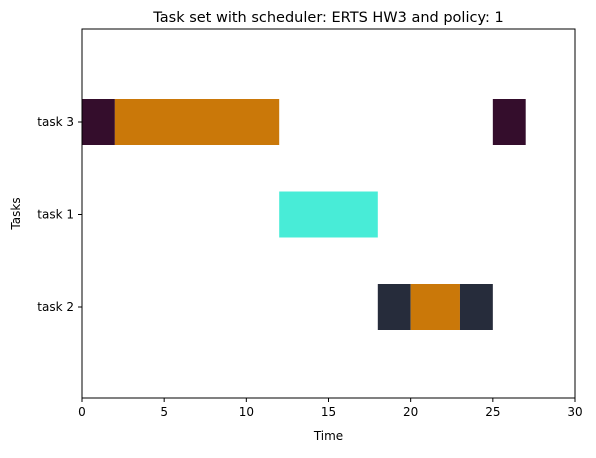 The height and width of the screenshot is (458, 596). What do you see at coordinates (55, 122) in the screenshot?
I see `y-tick-label: task 3` at bounding box center [55, 122].